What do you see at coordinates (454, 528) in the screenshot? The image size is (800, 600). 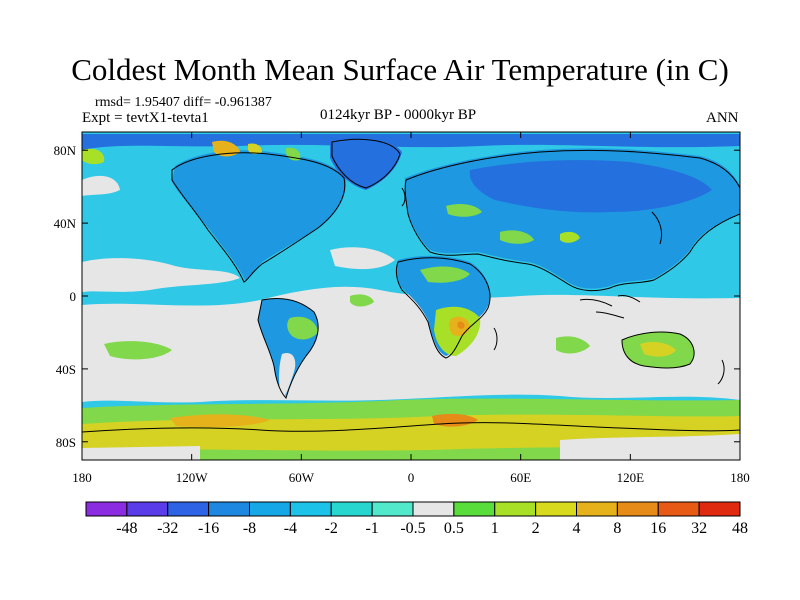 I see `colorbar-label: 0.5` at bounding box center [454, 528].